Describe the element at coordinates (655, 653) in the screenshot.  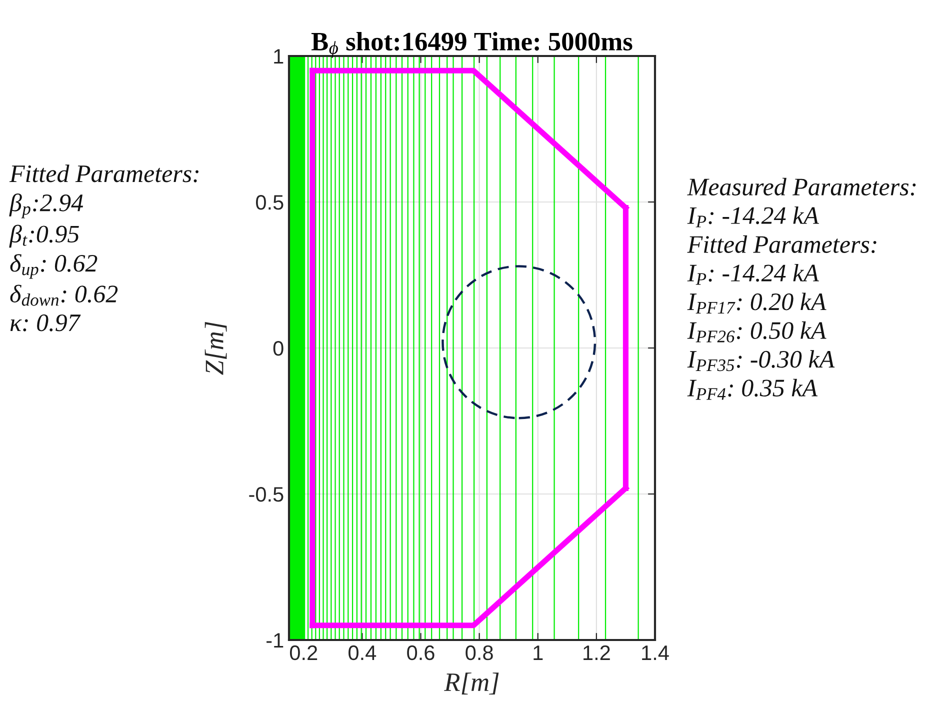
I see `x-tick-label: 1.4` at that location.